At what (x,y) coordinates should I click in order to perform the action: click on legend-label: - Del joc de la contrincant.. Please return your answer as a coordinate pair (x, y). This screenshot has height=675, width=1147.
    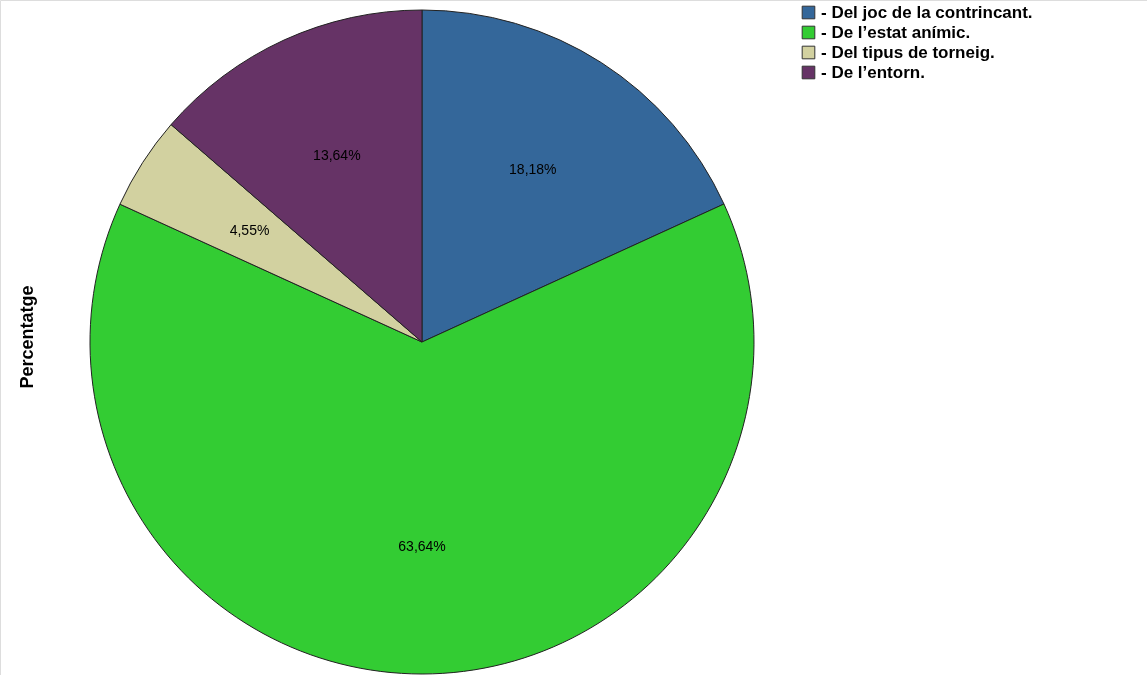
    Looking at the image, I should click on (927, 12).